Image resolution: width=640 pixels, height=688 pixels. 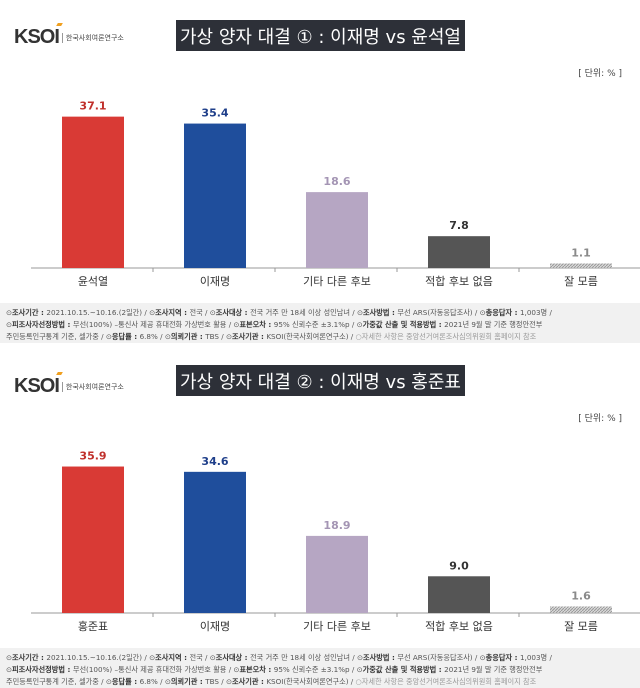 I want to click on chart-title: 가상 양자 대결 ① : 이재명 vs 윤석열, so click(x=320, y=35).